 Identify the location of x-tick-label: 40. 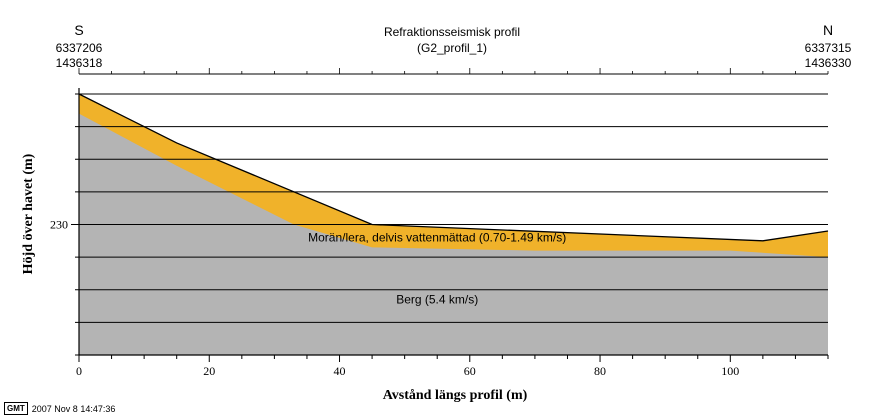
(340, 371).